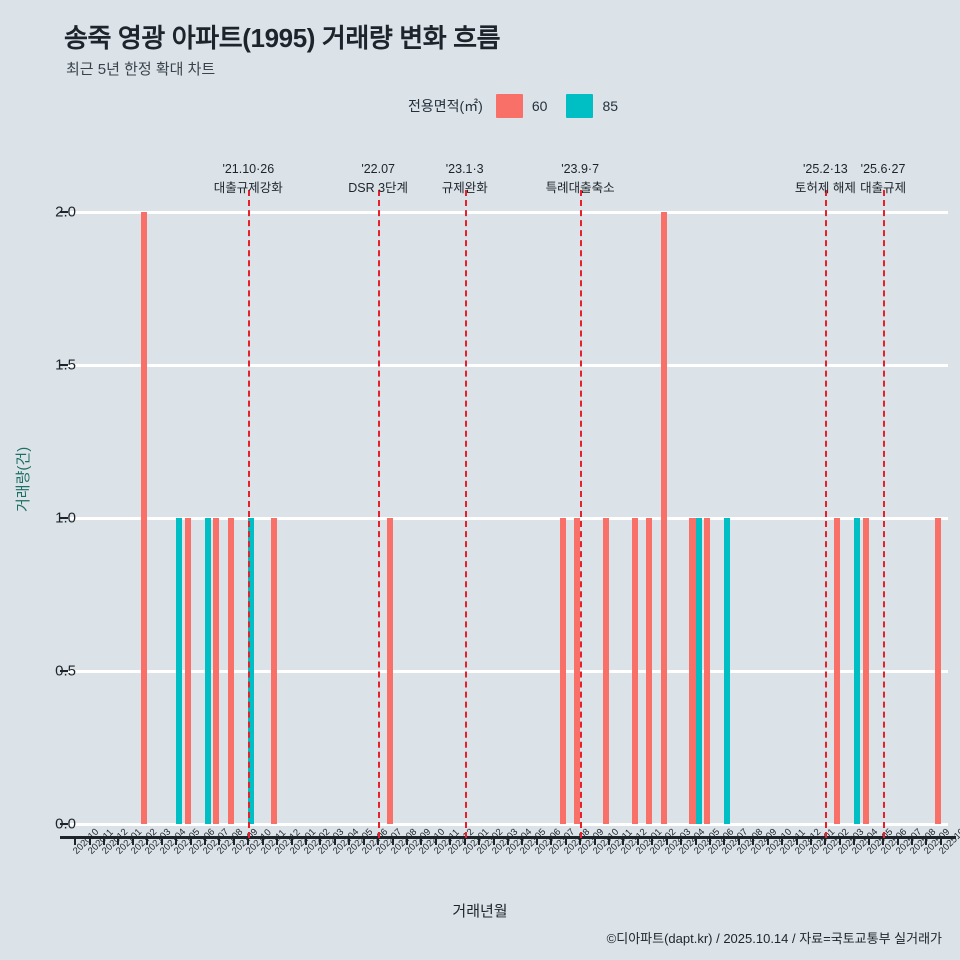  I want to click on annotation-label-202207: '22.07 DSR 3단계, so click(378, 179).